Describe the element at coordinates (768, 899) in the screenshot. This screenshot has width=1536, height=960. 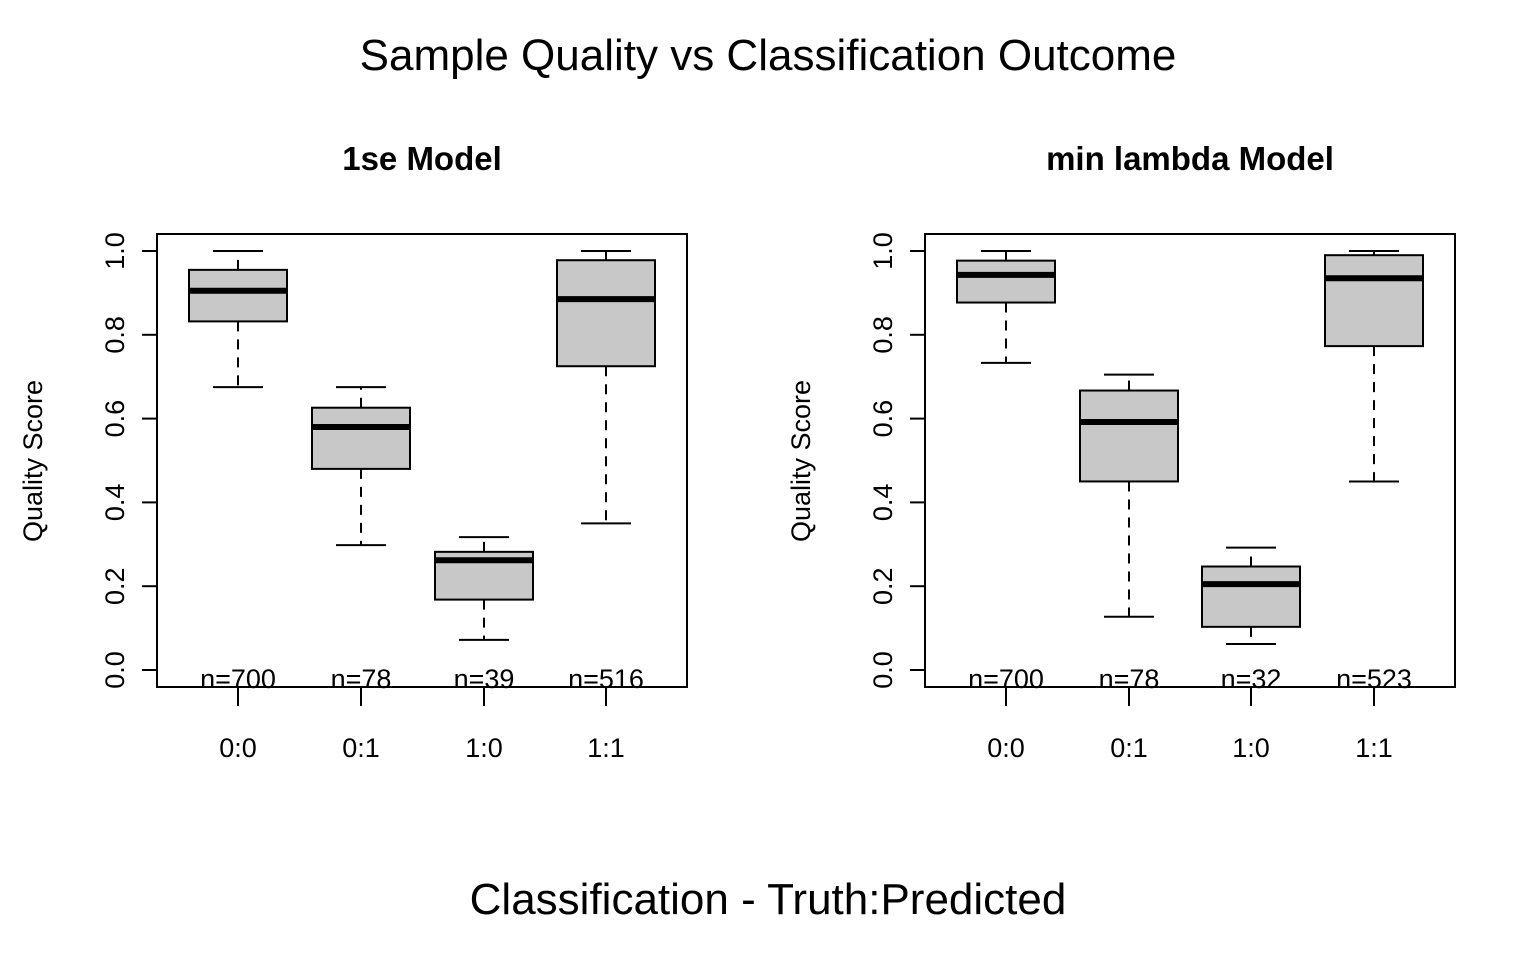
I see `x-axis-label: Classification - Truth:Predicted` at that location.